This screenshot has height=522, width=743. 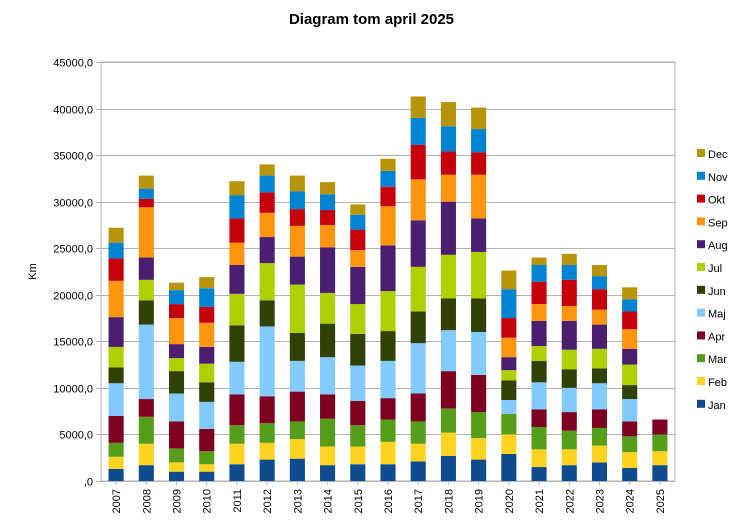 What do you see at coordinates (328, 432) in the screenshot?
I see `bar-segment-2014-mar` at bounding box center [328, 432].